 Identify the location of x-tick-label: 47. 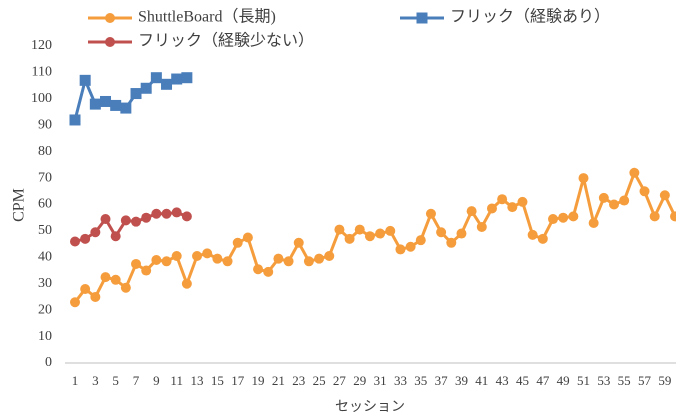
(543, 380).